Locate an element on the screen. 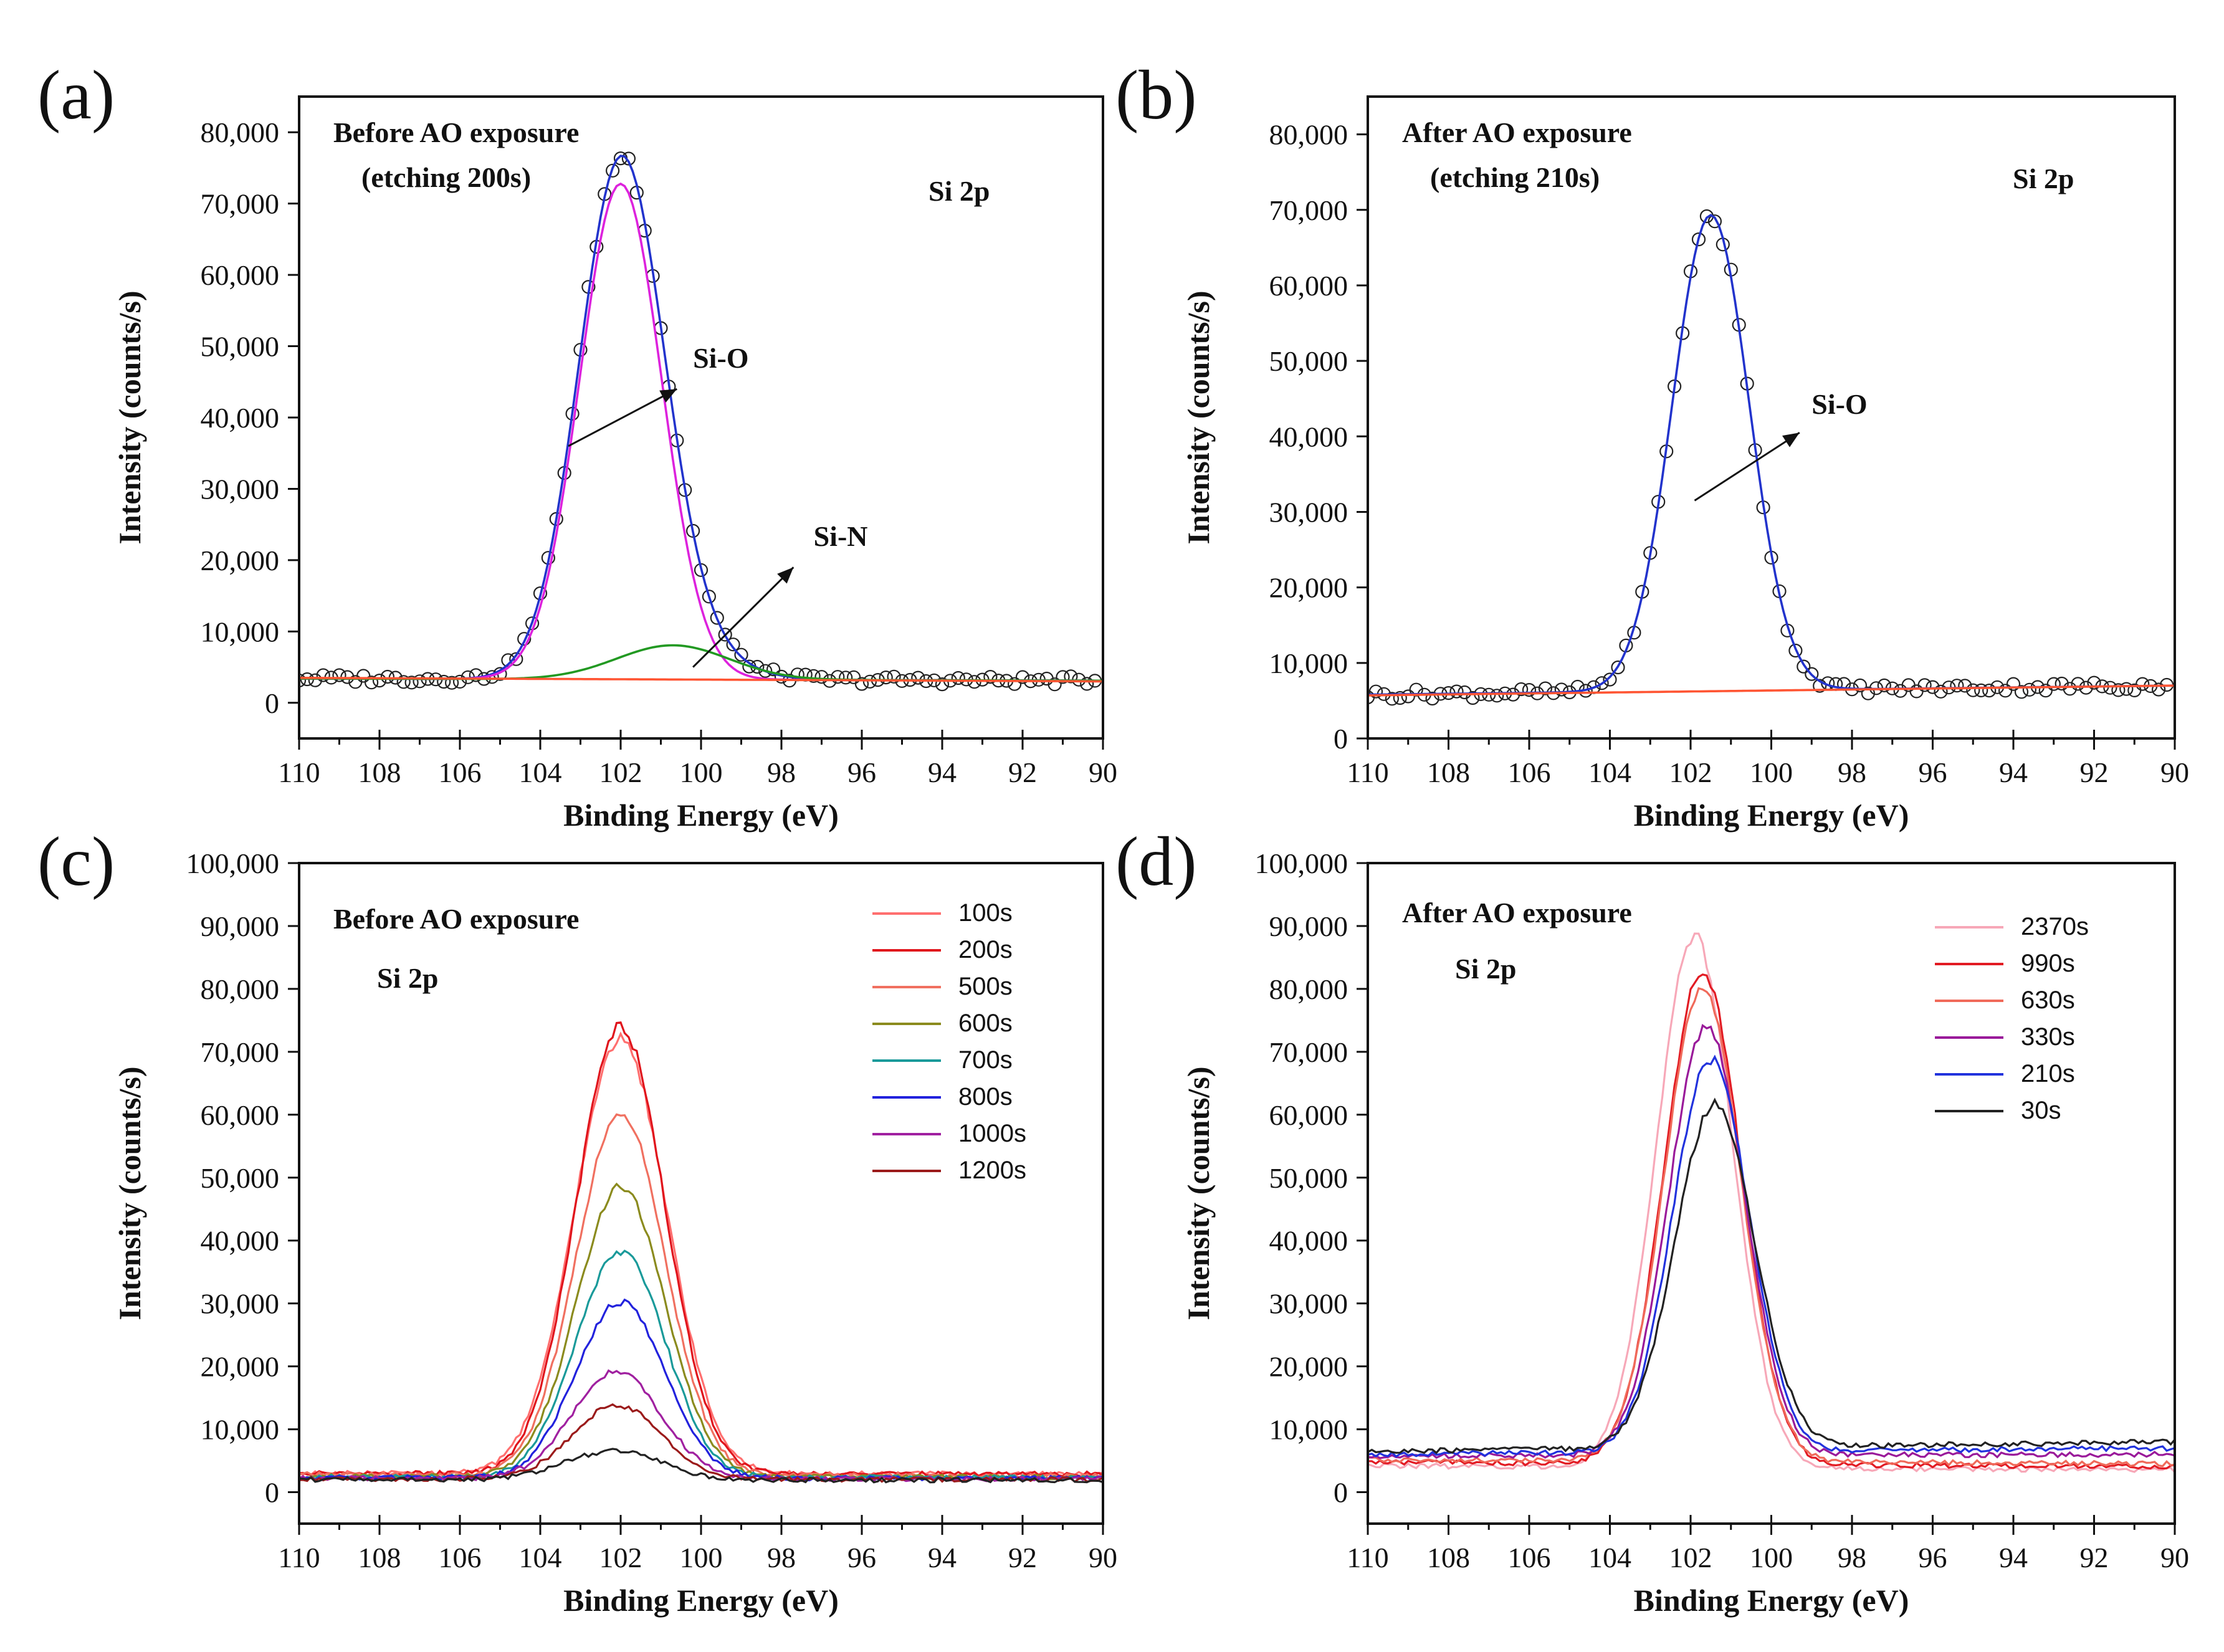  y-tick-label: 60,000 is located at coordinates (1308, 286).